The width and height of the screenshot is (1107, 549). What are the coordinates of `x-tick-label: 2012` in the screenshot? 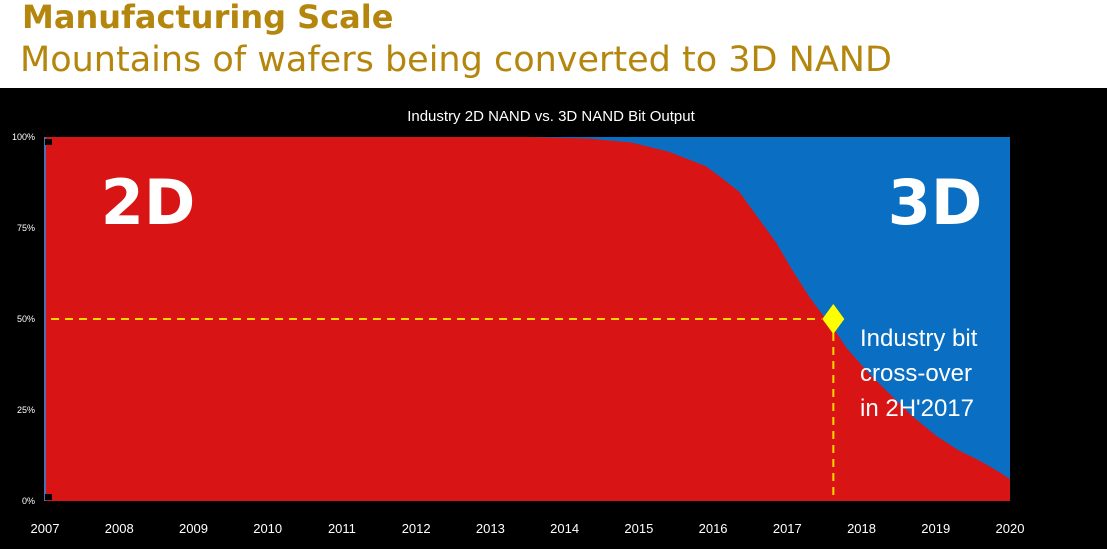 It's located at (416, 528).